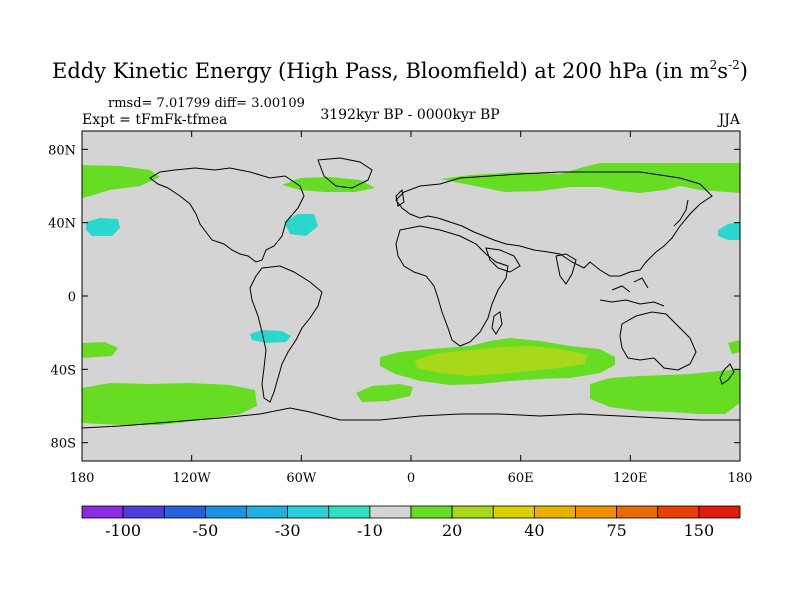 This screenshot has width=800, height=600. I want to click on coastline-arabia, so click(503, 260).